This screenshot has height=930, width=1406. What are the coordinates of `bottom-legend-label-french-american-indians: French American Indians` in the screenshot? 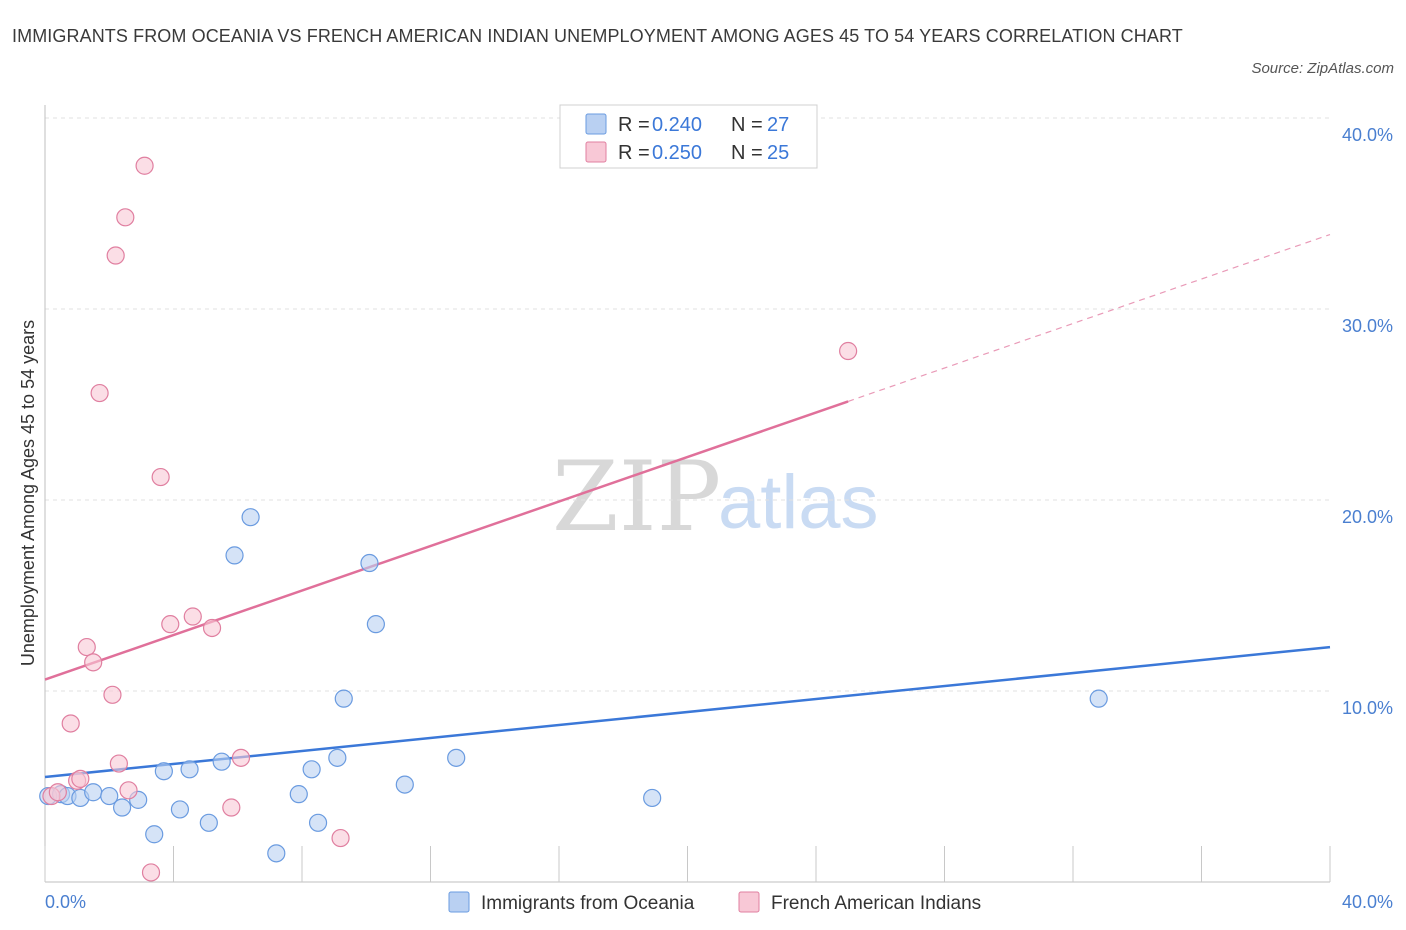 It's located at (876, 903).